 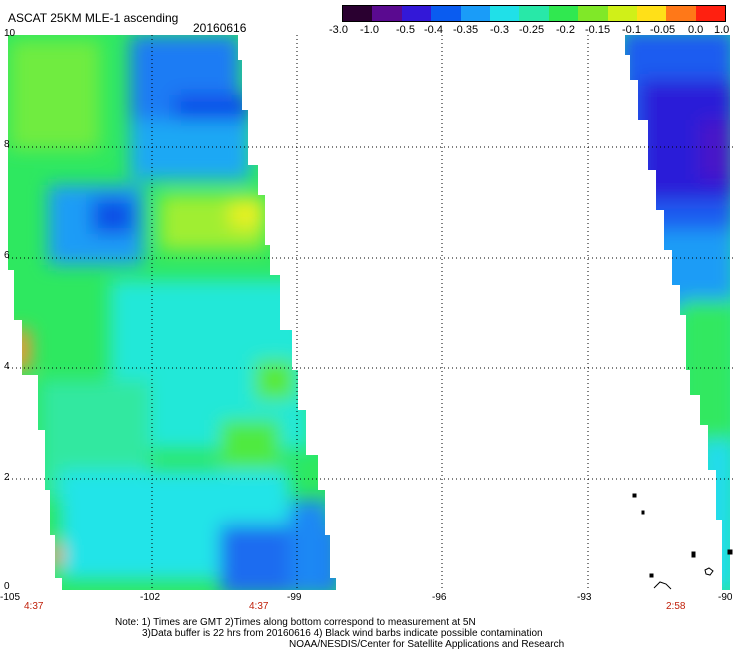 I want to click on lat-label: 8, so click(x=7, y=144).